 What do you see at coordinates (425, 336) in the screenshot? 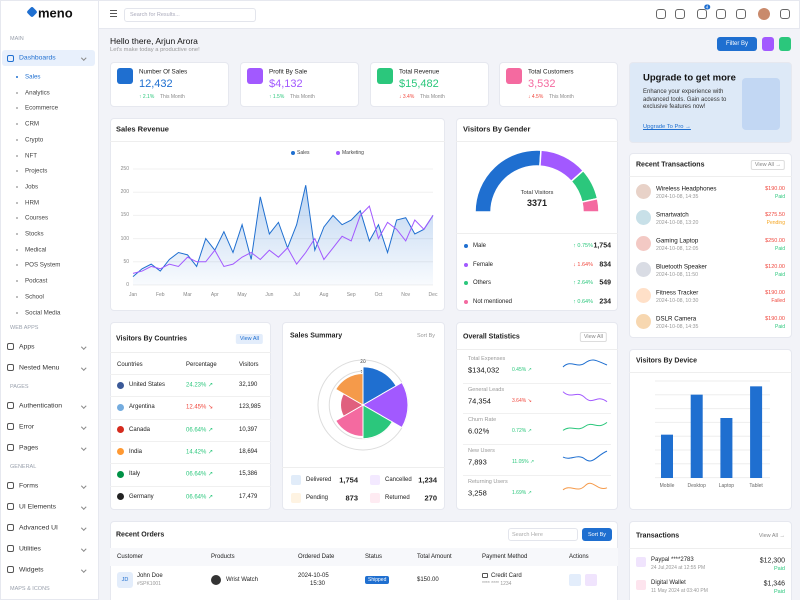
I see `sort-by: Sort By` at bounding box center [425, 336].